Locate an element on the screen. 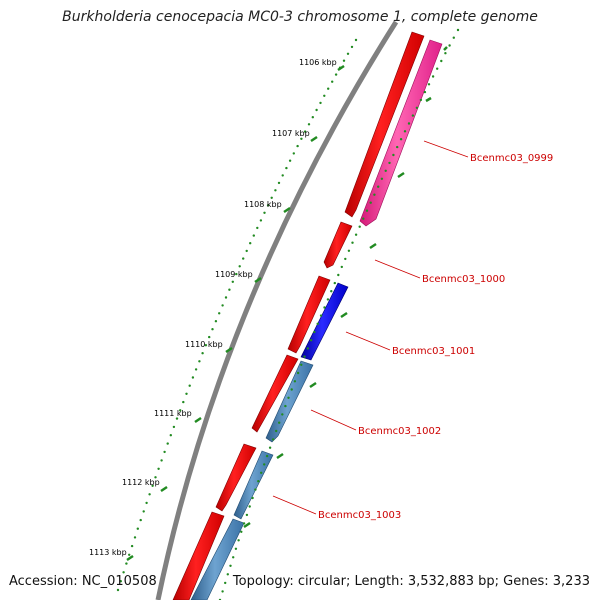  ruler-label: 1109 kbp is located at coordinates (234, 274).